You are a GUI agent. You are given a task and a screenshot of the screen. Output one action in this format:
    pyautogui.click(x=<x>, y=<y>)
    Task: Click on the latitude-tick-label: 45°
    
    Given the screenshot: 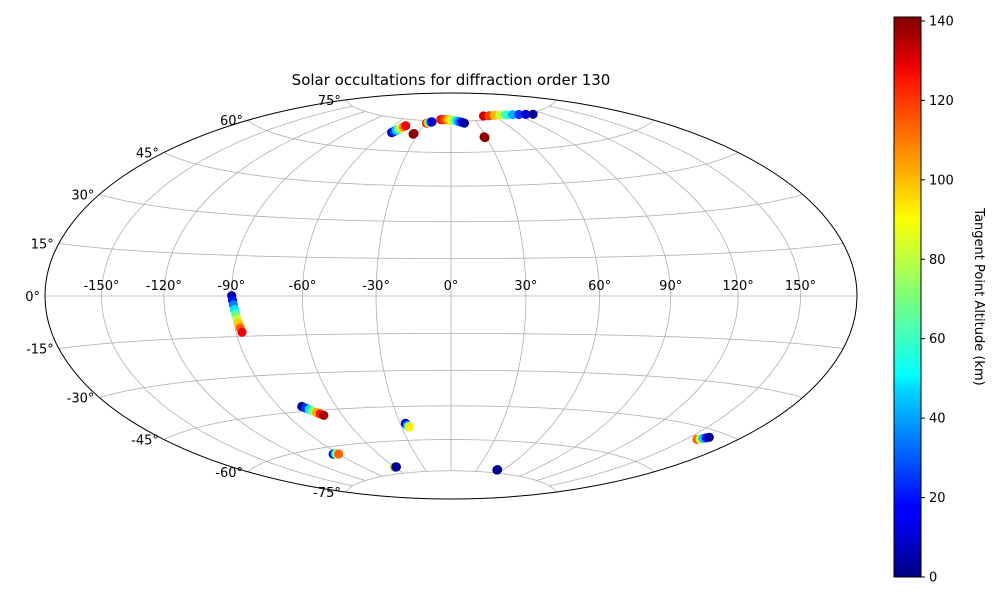 What is the action you would take?
    pyautogui.click(x=147, y=154)
    